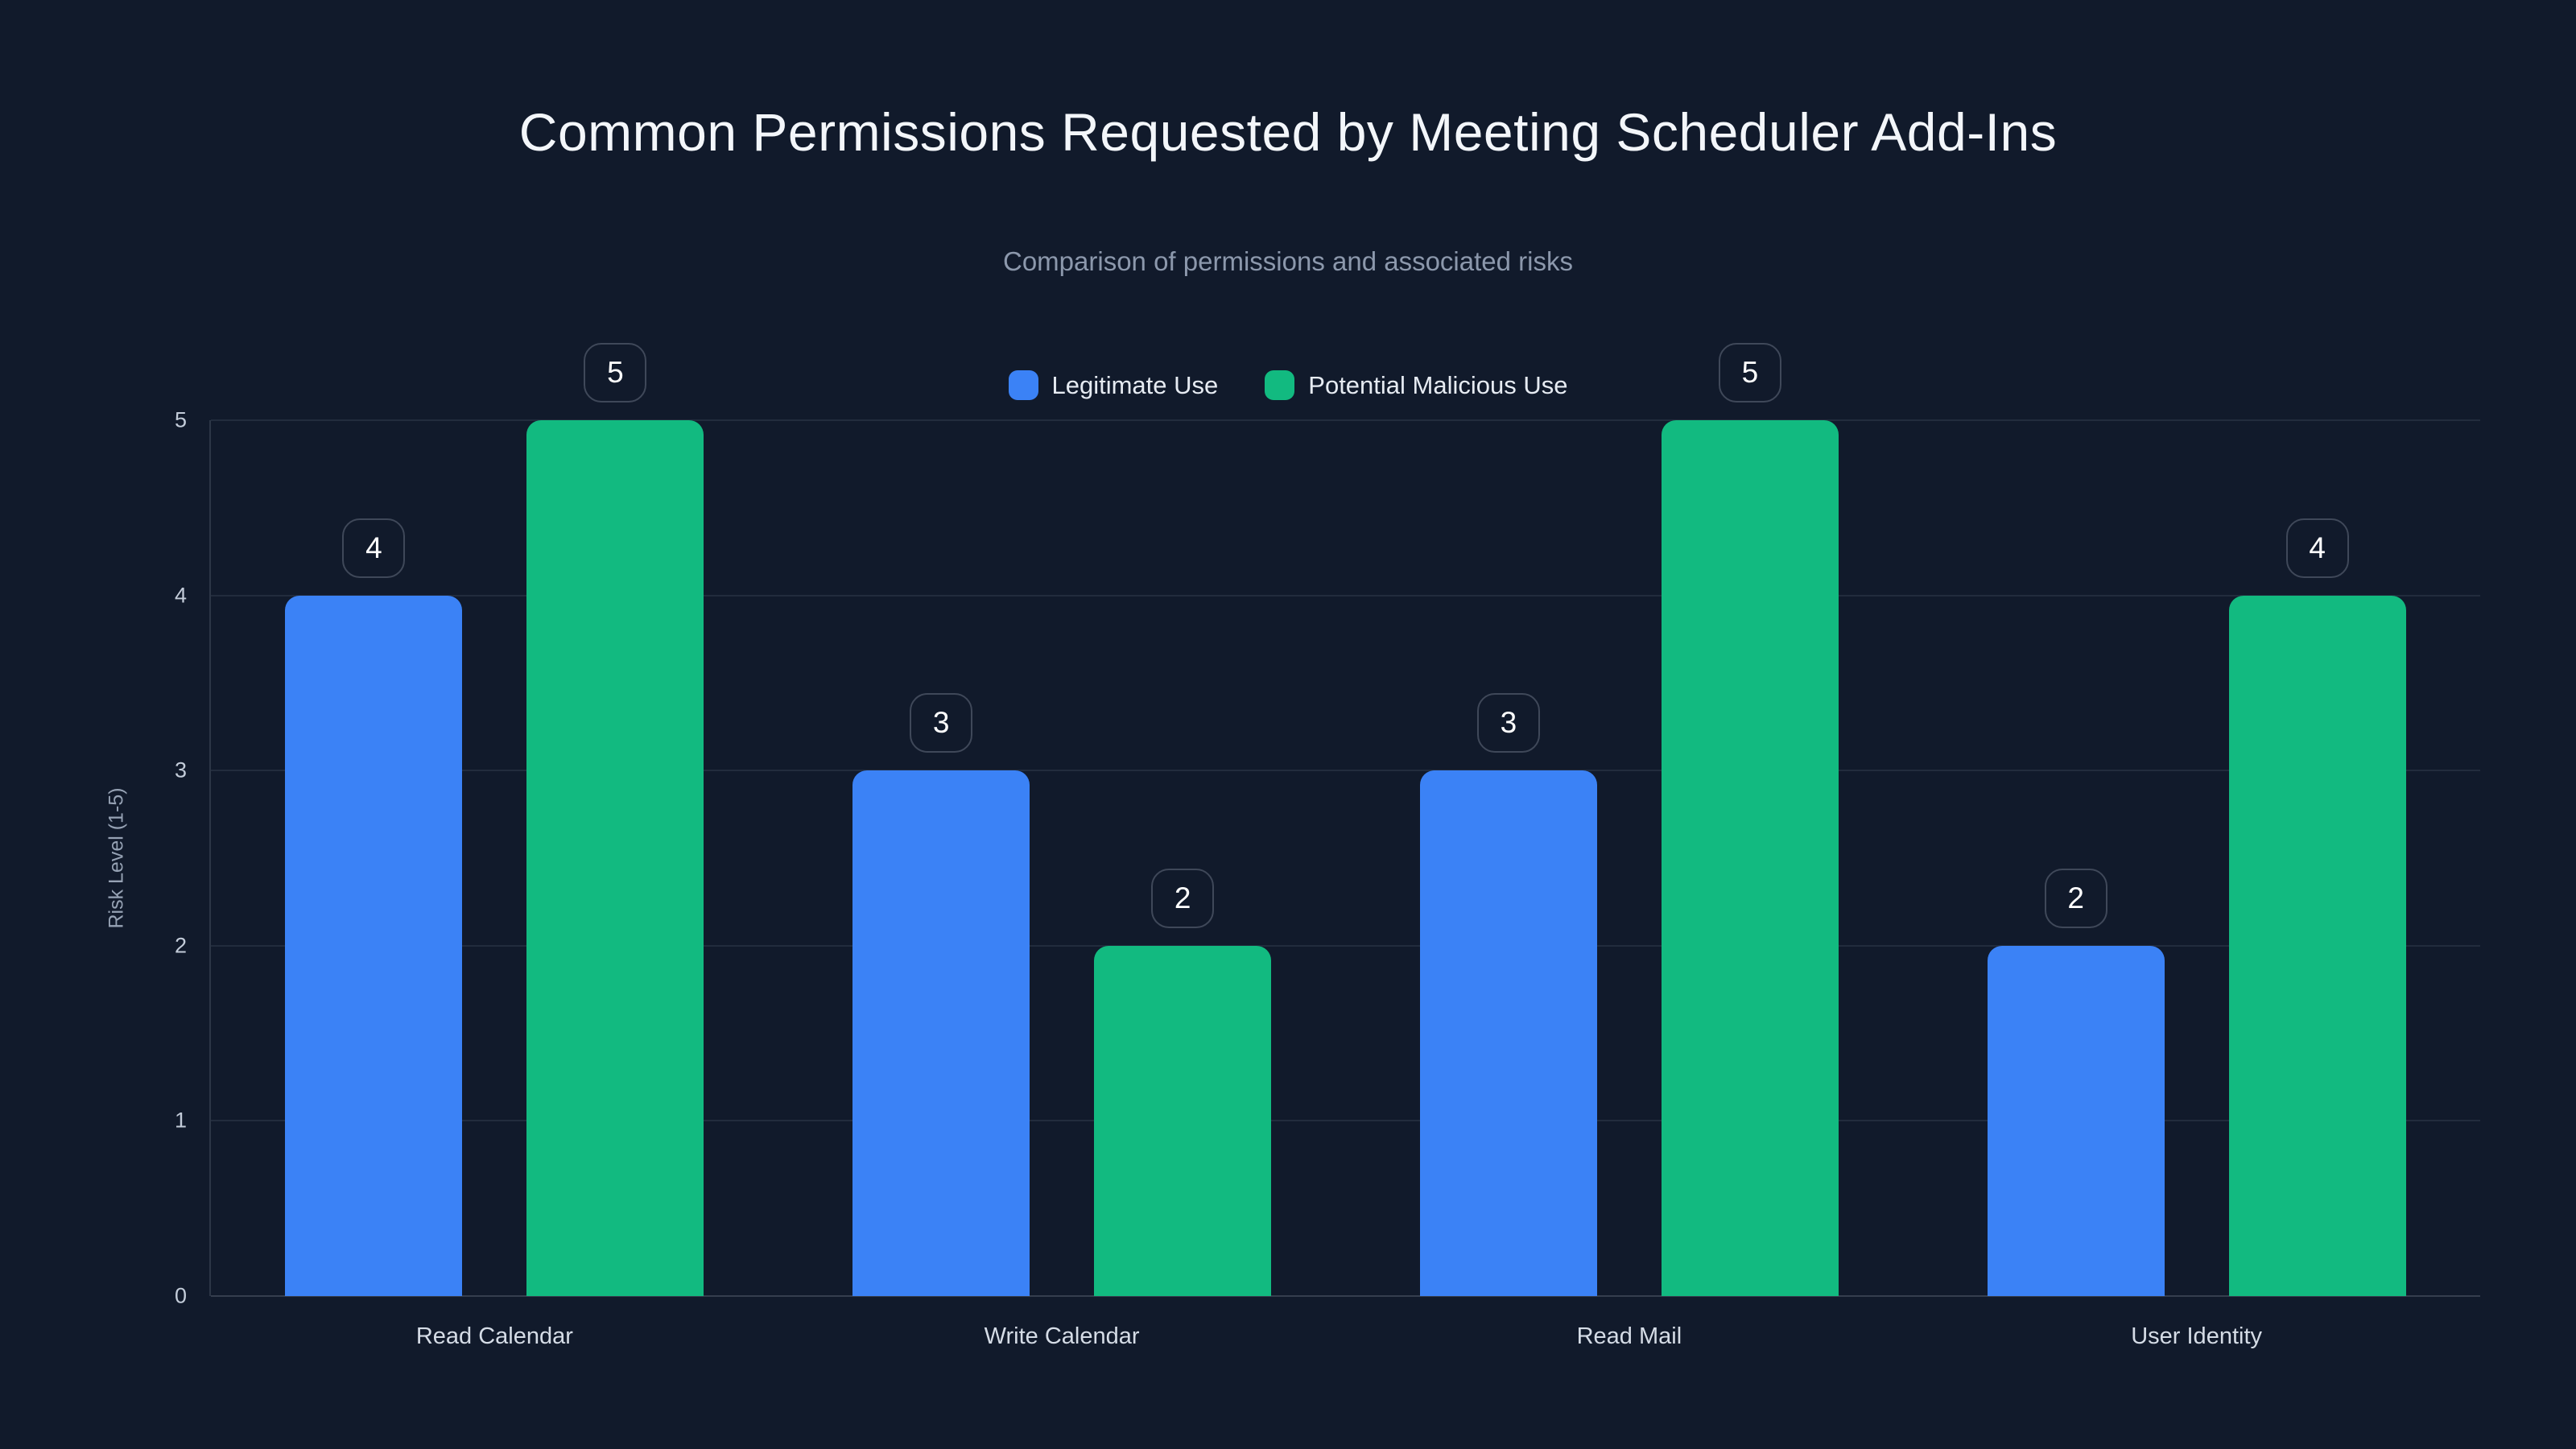 This screenshot has height=1449, width=2576. Describe the element at coordinates (1750, 858) in the screenshot. I see `bar-potential-malicious-use-read-mail` at that location.